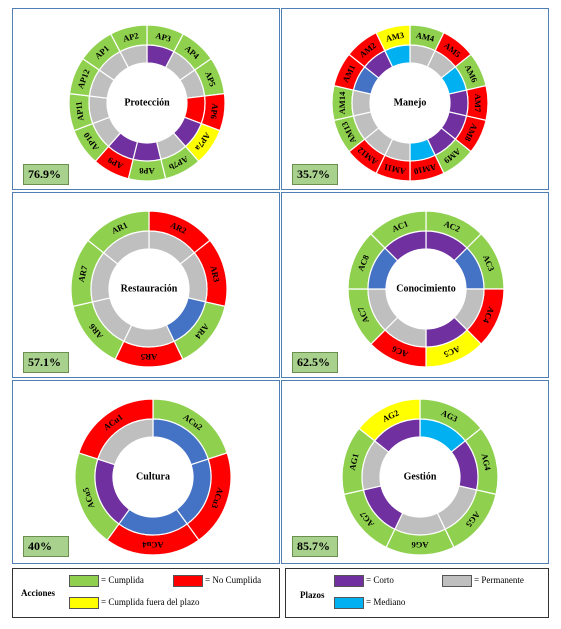 This screenshot has height=629, width=561. Describe the element at coordinates (131, 36) in the screenshot. I see `segment-label-ap2: AP2` at that location.